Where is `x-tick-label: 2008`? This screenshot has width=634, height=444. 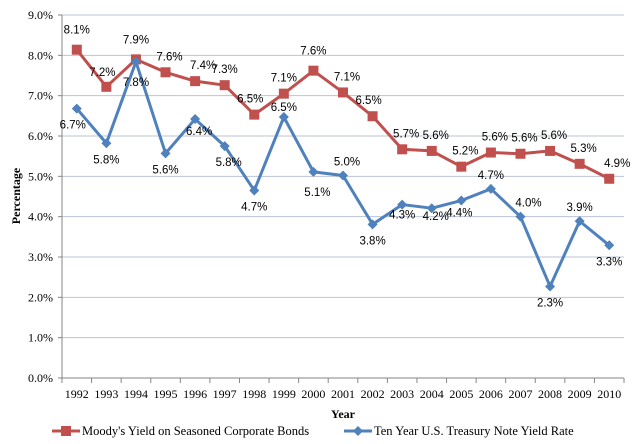 x-tick-label: 2008 is located at coordinates (550, 394).